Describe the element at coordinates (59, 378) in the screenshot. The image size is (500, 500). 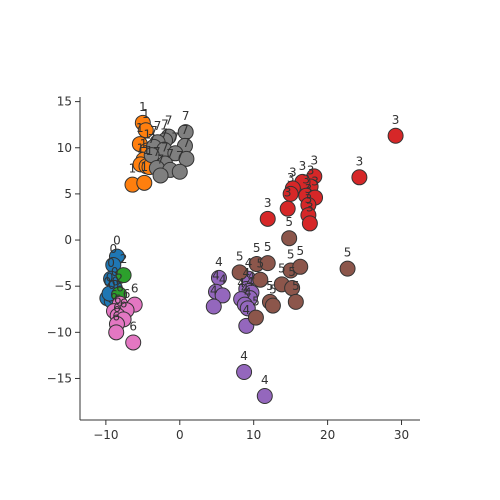
I see `y-tick-label: −15` at that location.